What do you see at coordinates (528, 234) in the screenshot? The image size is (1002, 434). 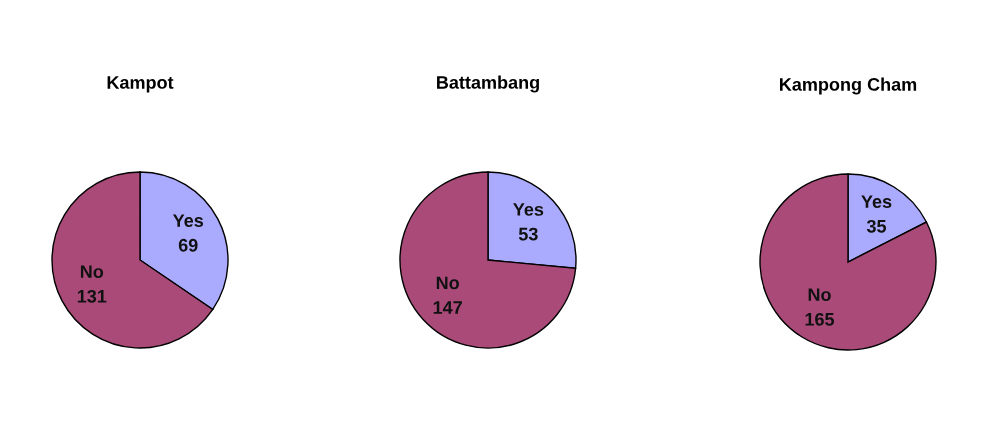 I see `data-label: 53` at bounding box center [528, 234].